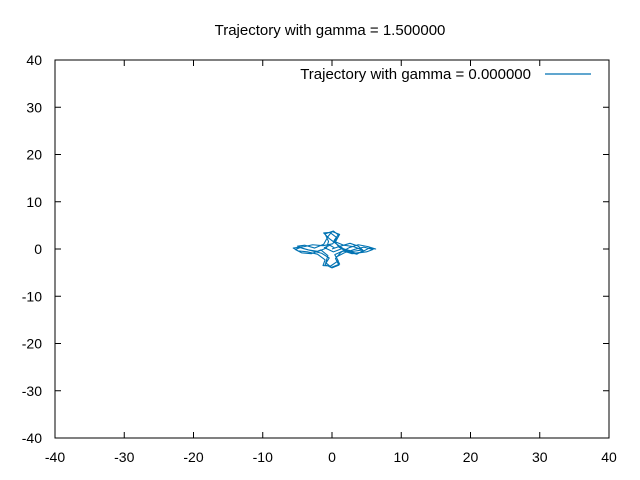  Describe the element at coordinates (609, 457) in the screenshot. I see `x-tick-label: 40` at that location.